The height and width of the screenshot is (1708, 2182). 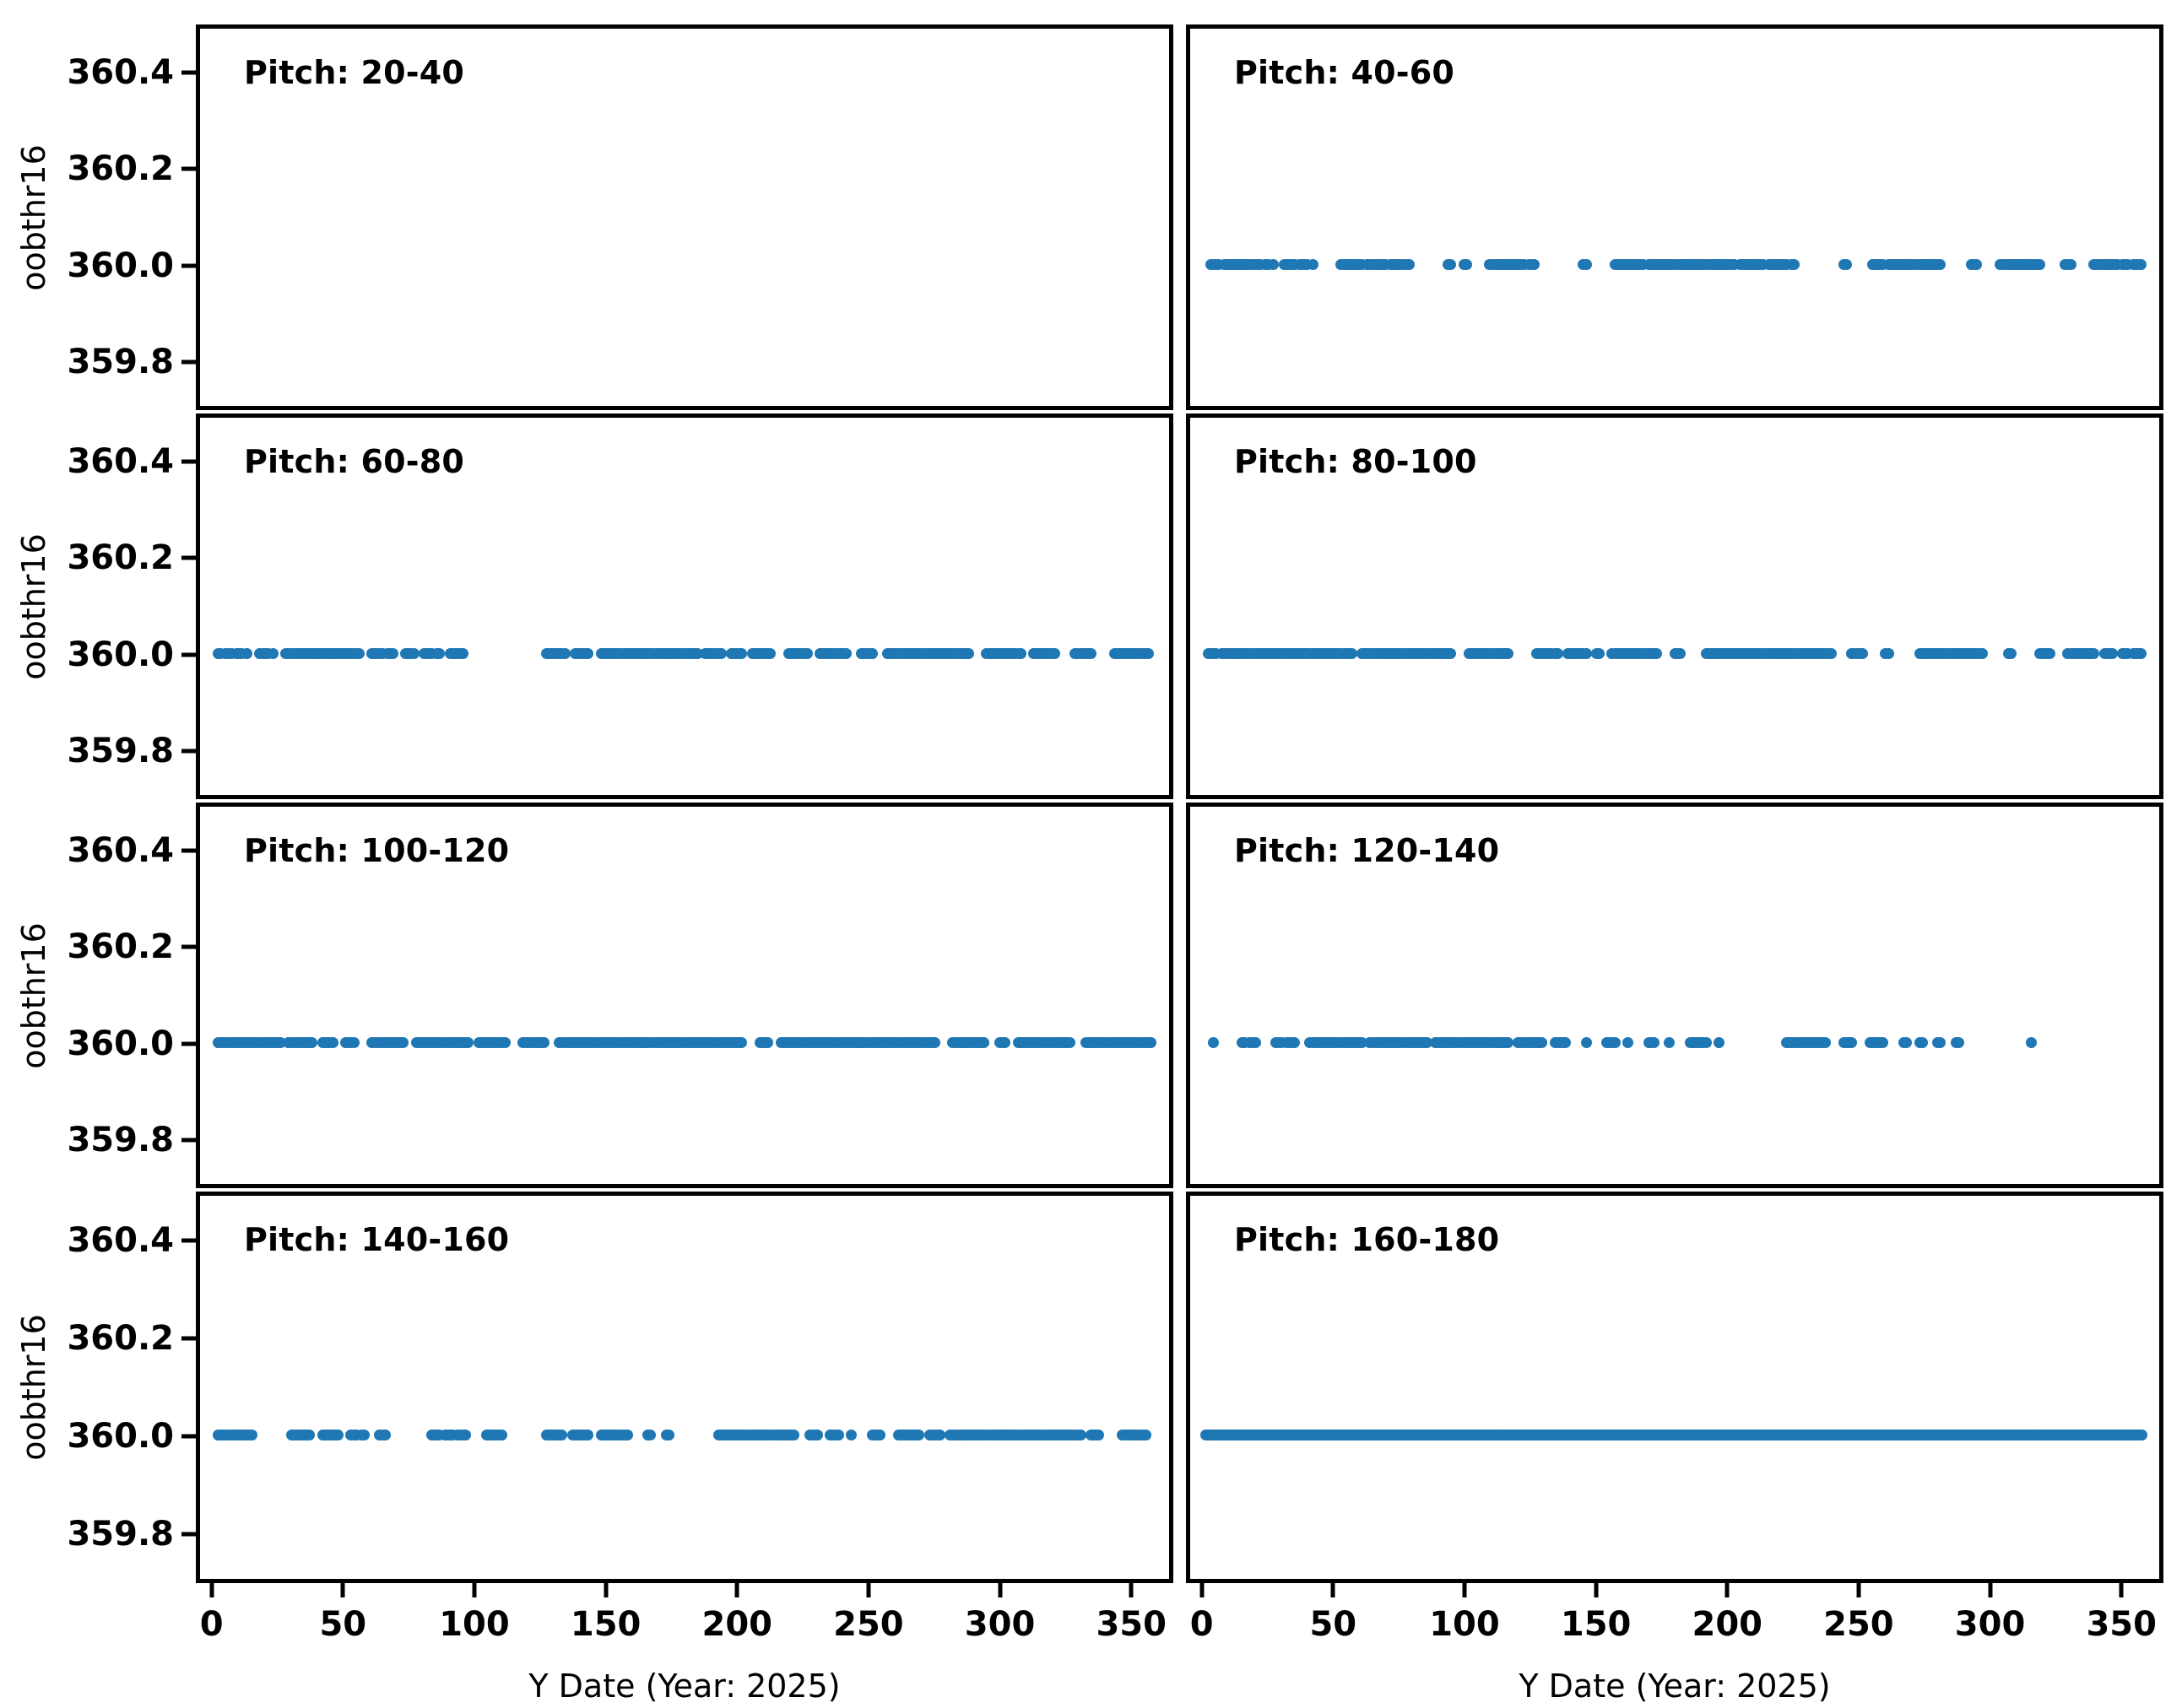 I want to click on plot-panel-pitch-80-100: Pitch: 80-100, so click(x=1674, y=606).